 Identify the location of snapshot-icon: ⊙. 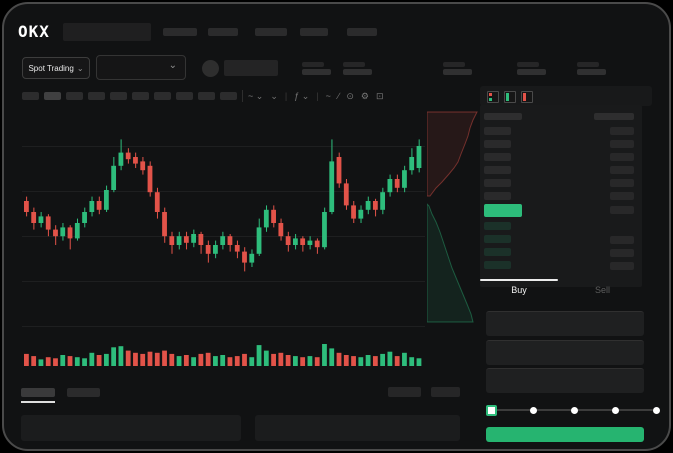
(350, 95).